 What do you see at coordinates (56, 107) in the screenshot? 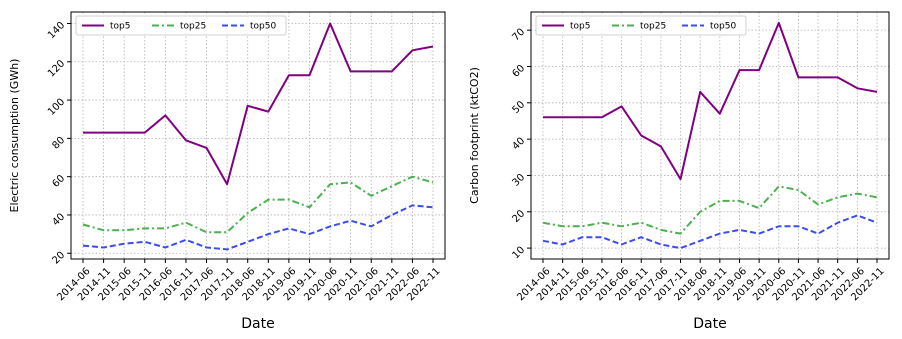
I see `y-tick-label: 100` at bounding box center [56, 107].